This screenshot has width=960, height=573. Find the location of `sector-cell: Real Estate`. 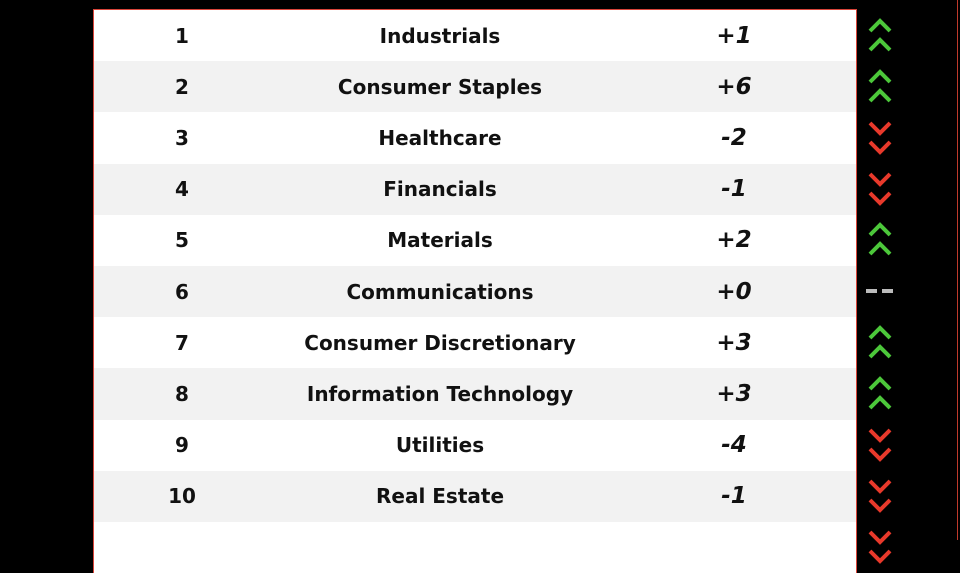

sector-cell: Real Estate is located at coordinates (440, 496).